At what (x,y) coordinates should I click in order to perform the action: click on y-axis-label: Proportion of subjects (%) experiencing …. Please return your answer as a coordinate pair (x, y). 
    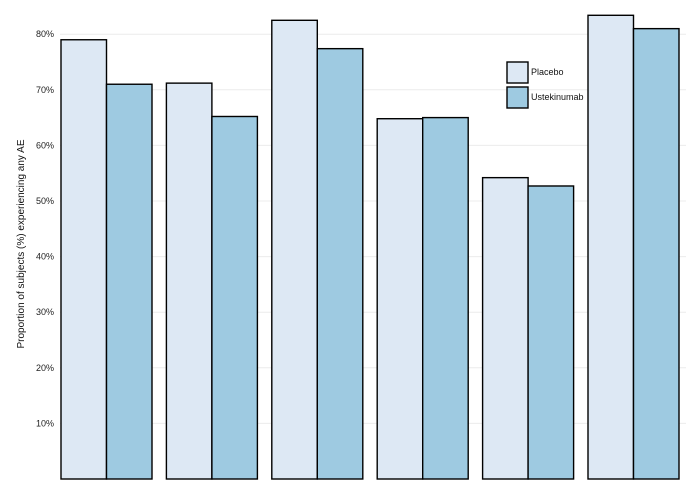
    Looking at the image, I should click on (21, 243).